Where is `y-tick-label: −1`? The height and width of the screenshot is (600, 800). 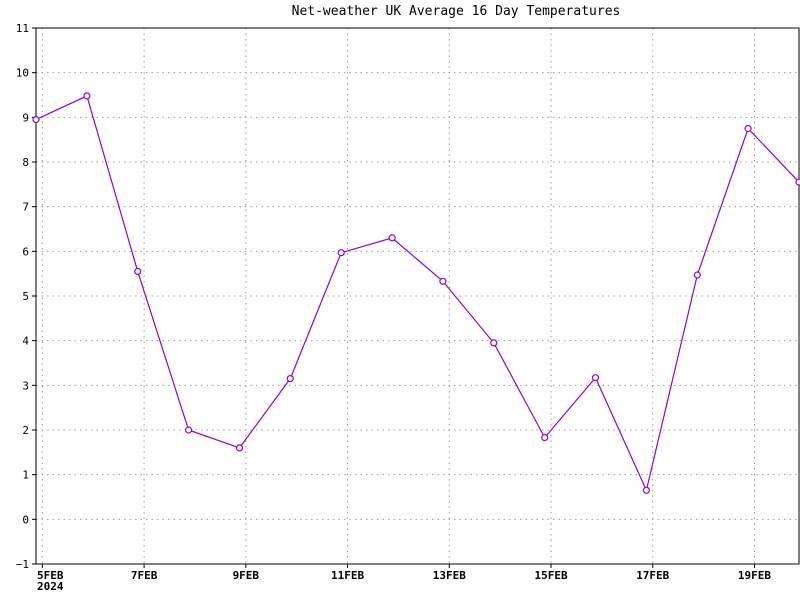 y-tick-label: −1 is located at coordinates (22, 564).